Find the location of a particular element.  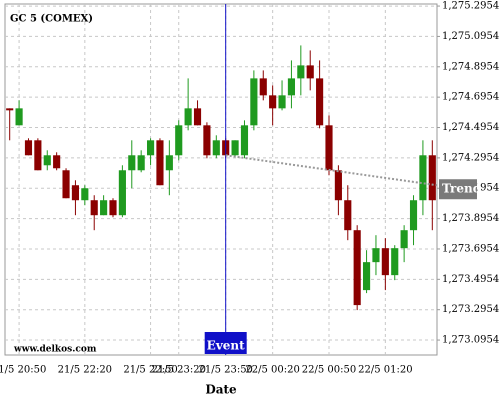

x-tick-label: 22/5 01:20 is located at coordinates (385, 370).